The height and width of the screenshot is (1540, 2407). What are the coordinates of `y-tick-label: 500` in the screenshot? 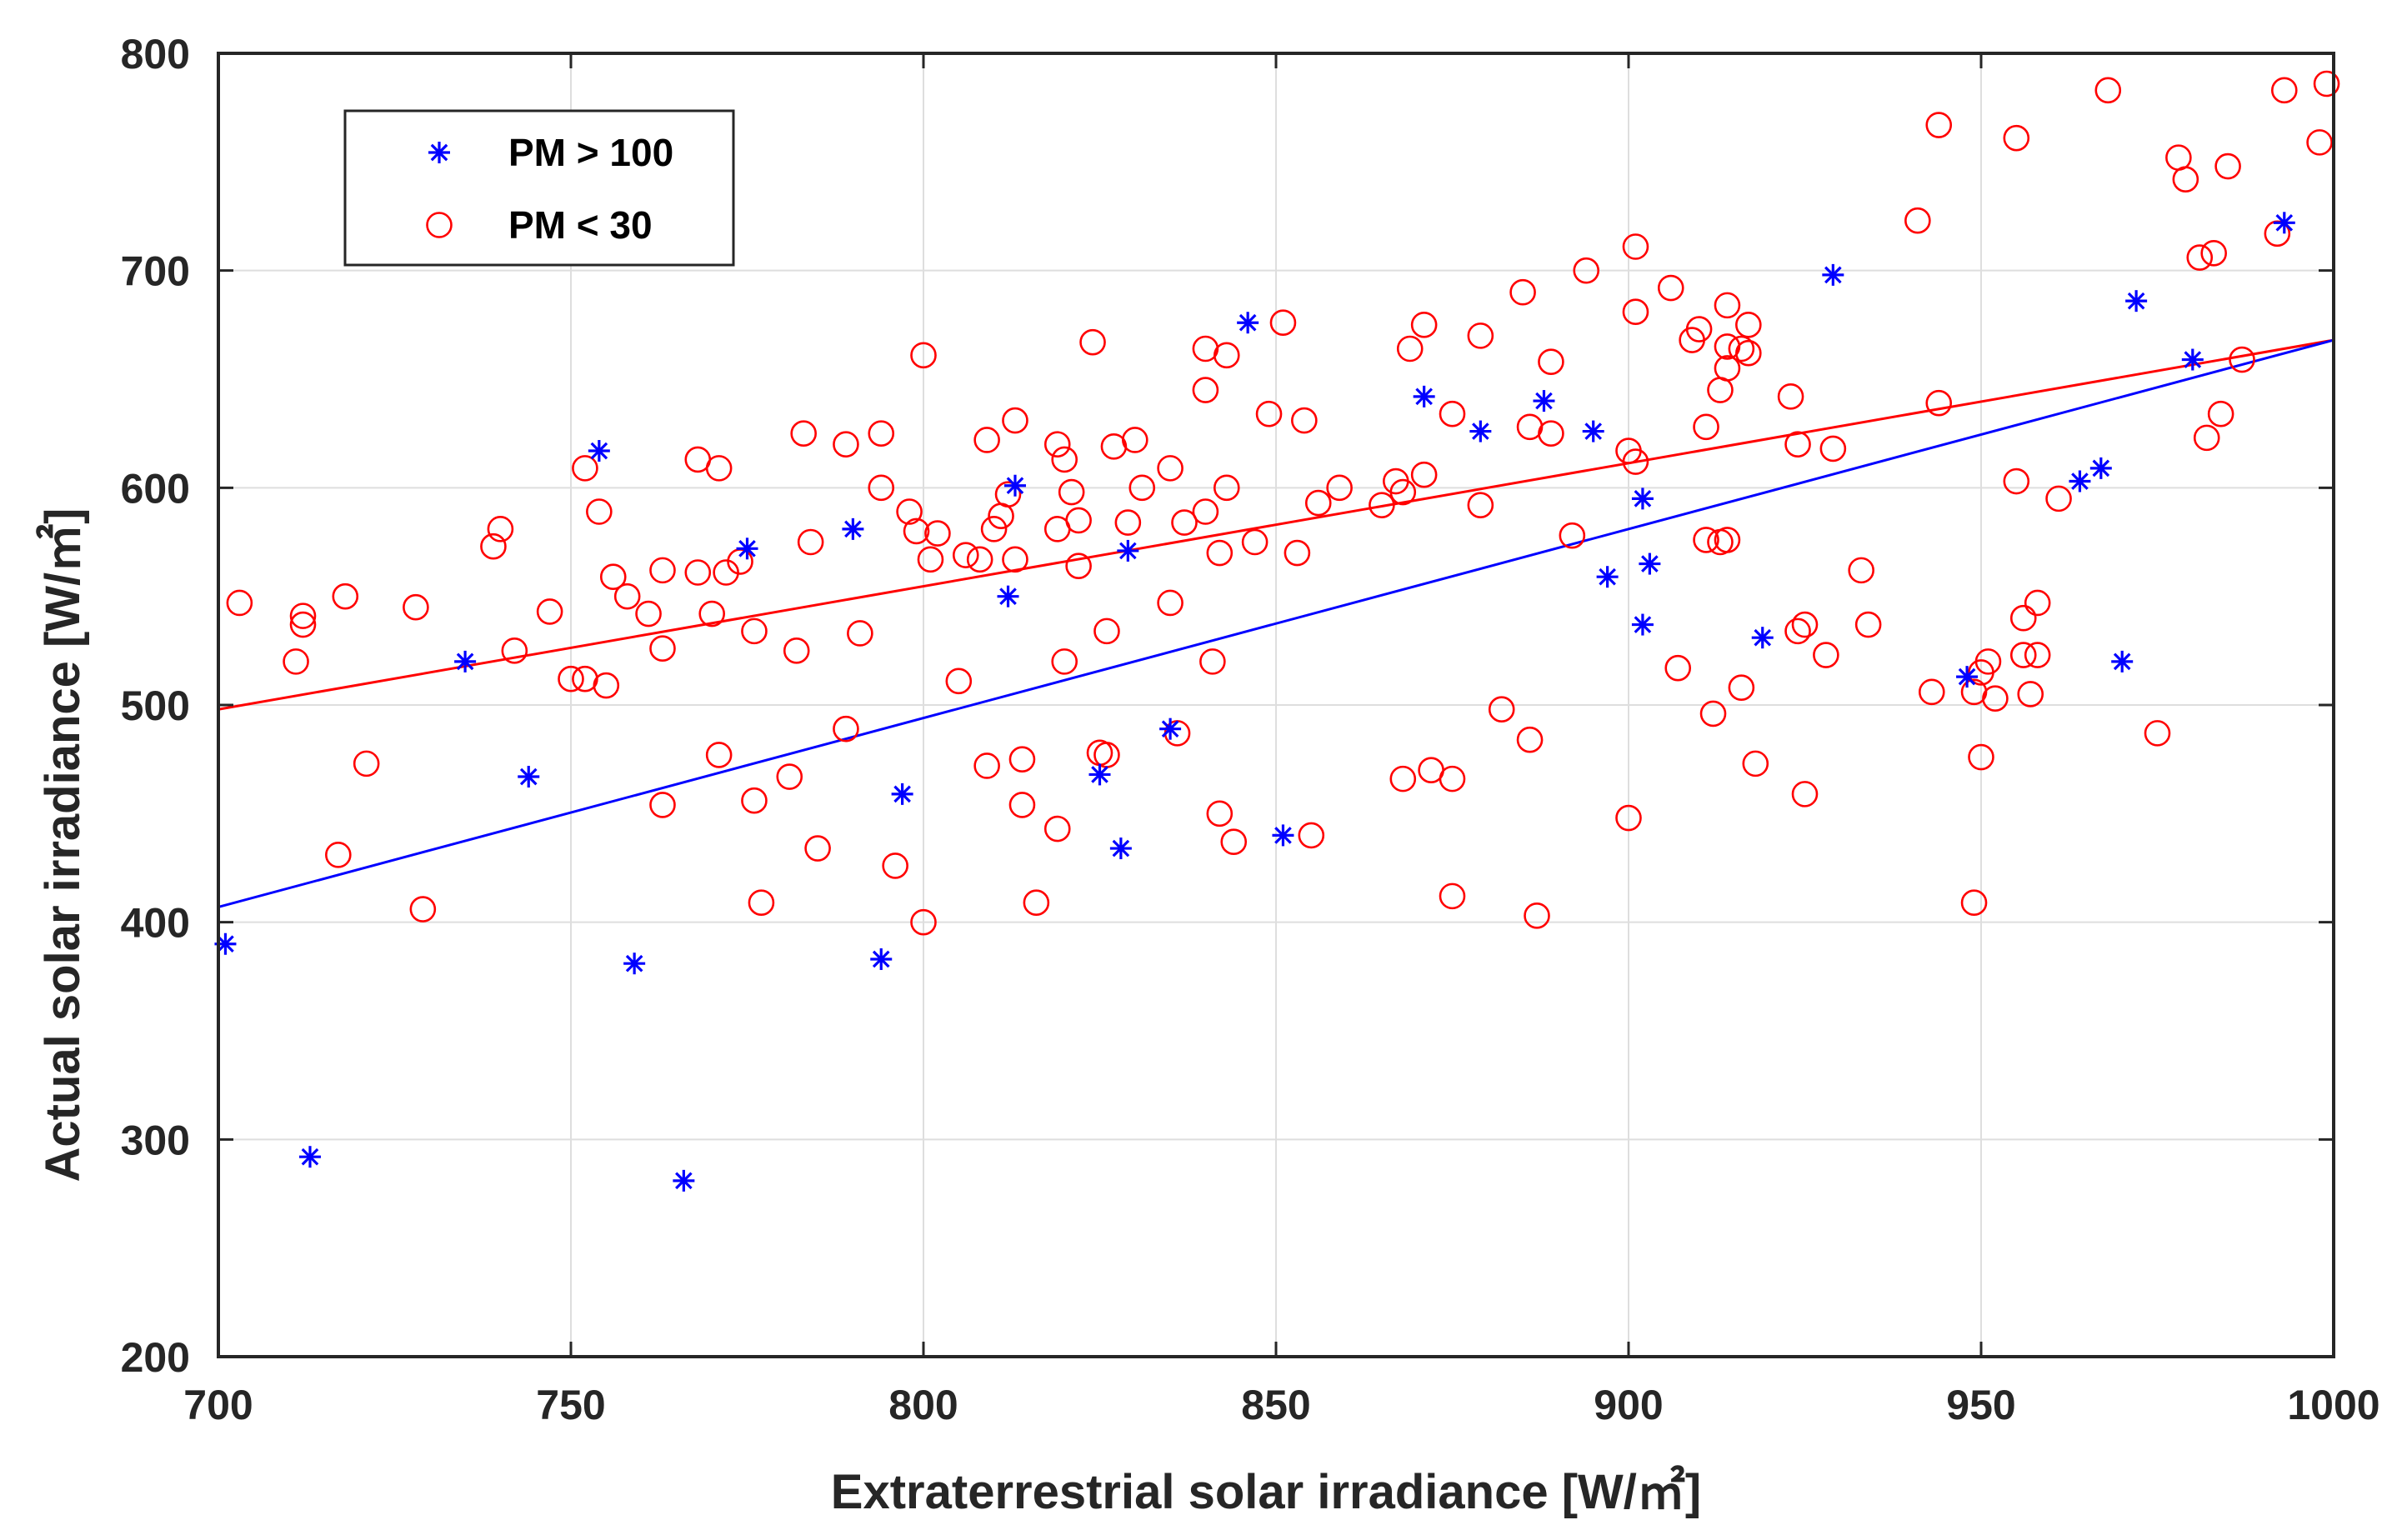 It's located at (155, 705).